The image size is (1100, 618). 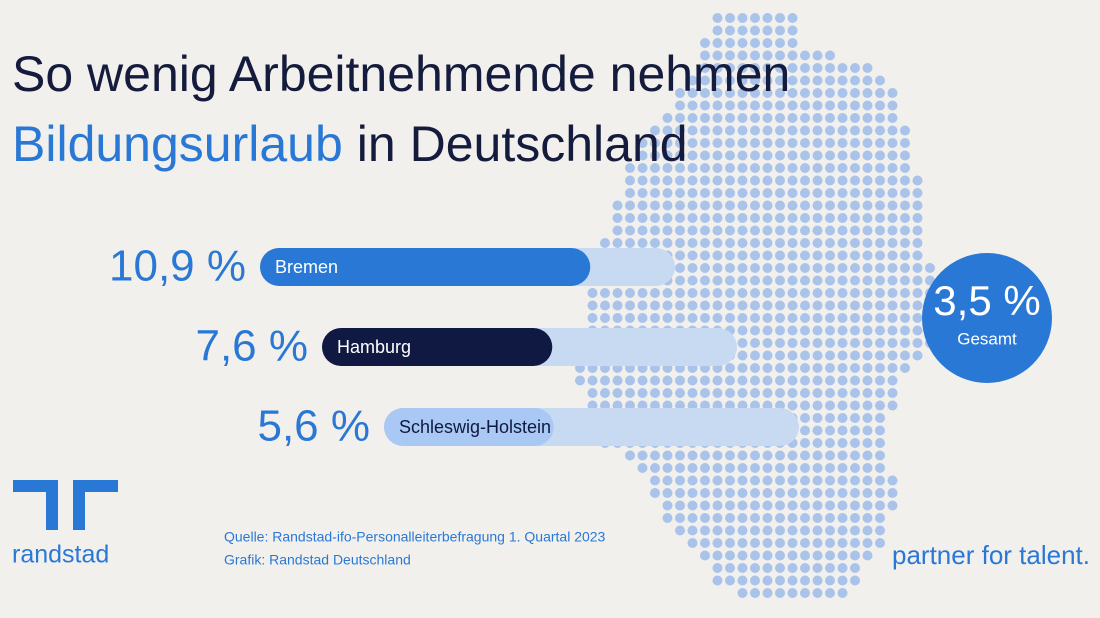 I want to click on source-line: Grafik: Randstad Deutschland, so click(x=317, y=560).